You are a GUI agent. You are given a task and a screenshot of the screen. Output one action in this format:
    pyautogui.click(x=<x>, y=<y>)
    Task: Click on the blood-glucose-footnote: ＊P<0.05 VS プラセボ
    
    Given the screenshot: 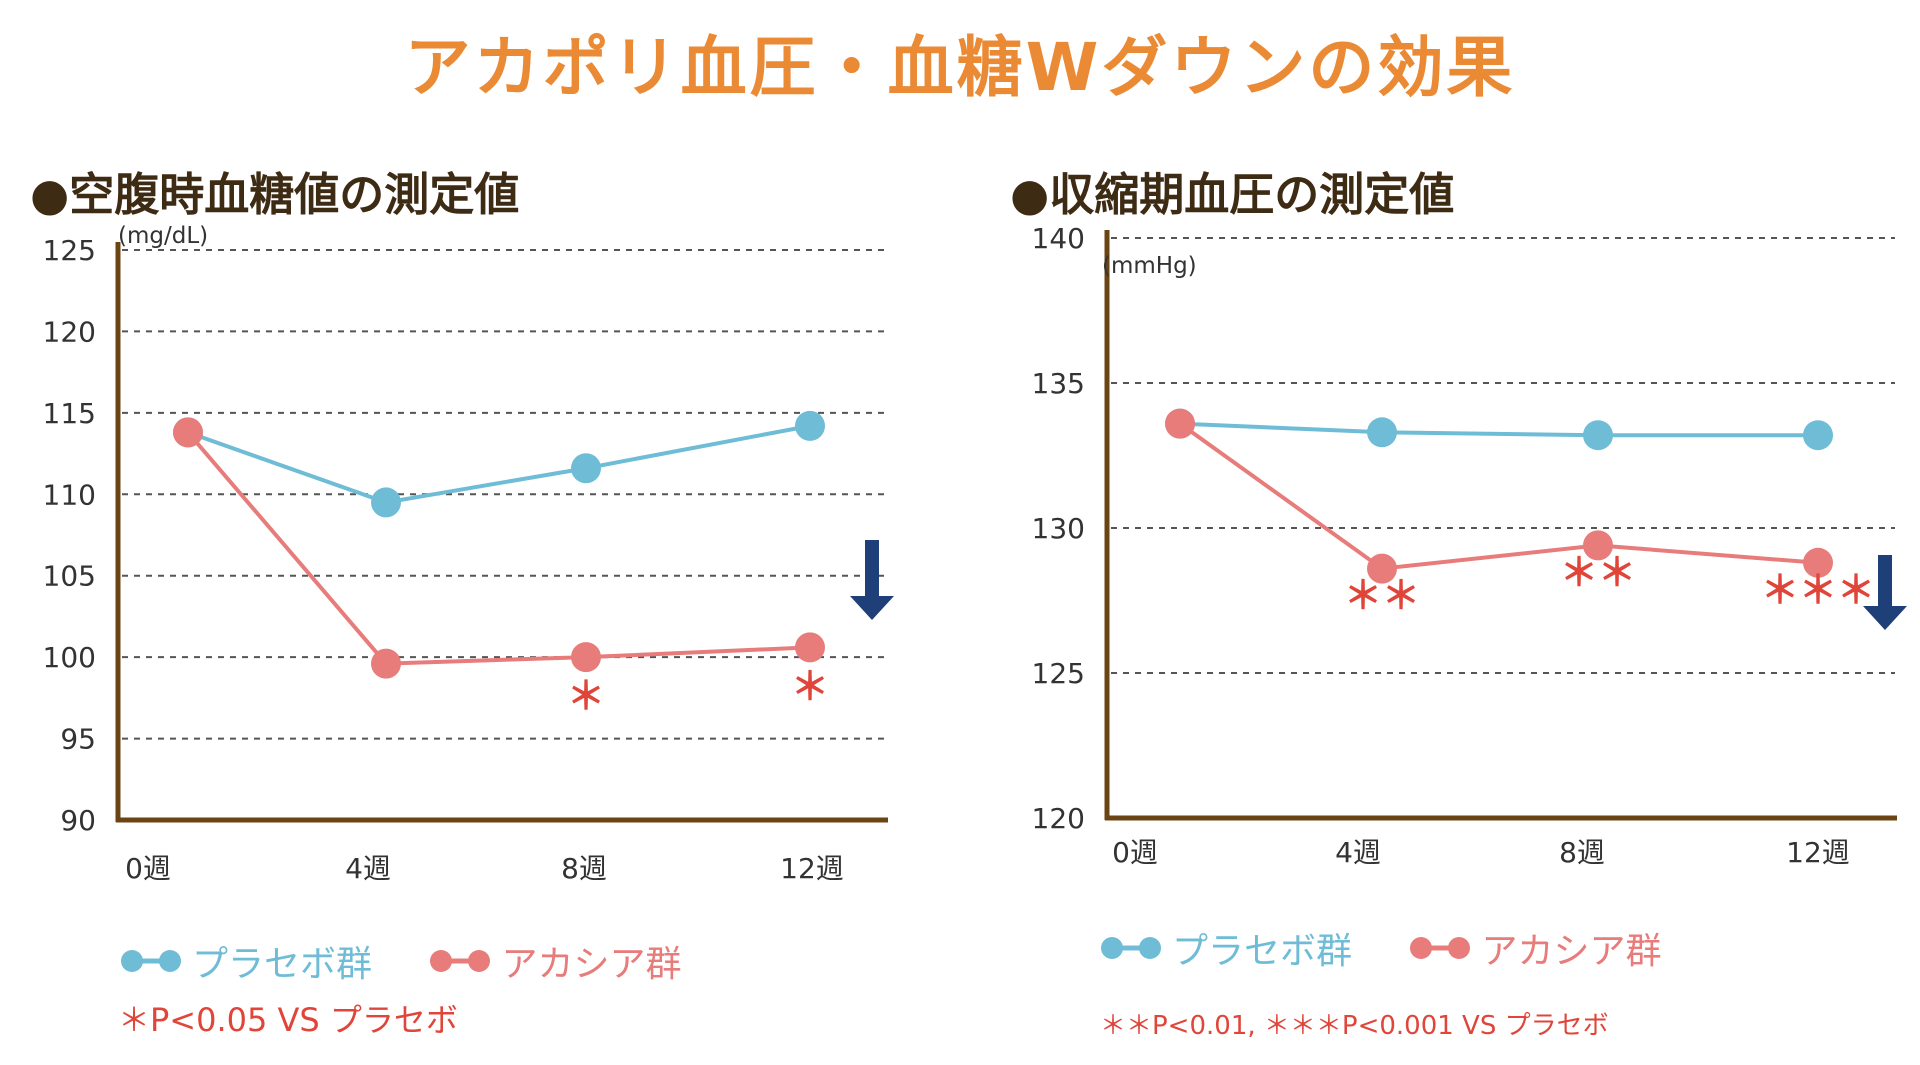 What is the action you would take?
    pyautogui.click(x=288, y=1020)
    